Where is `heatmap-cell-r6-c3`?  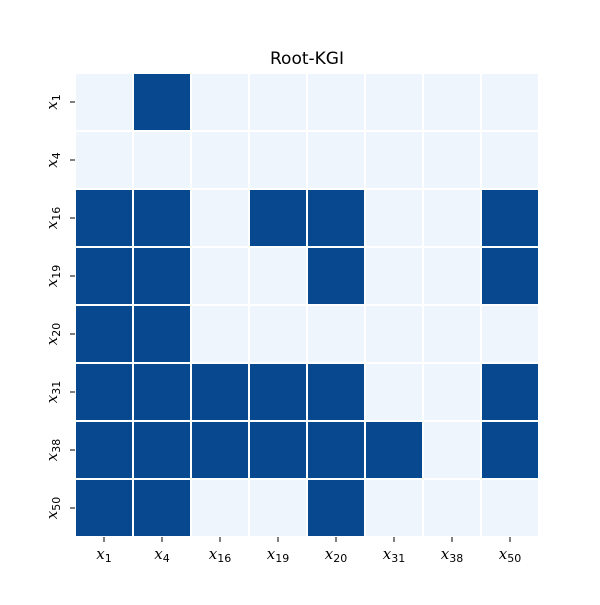
heatmap-cell-r6-c3 is located at coordinates (278, 450).